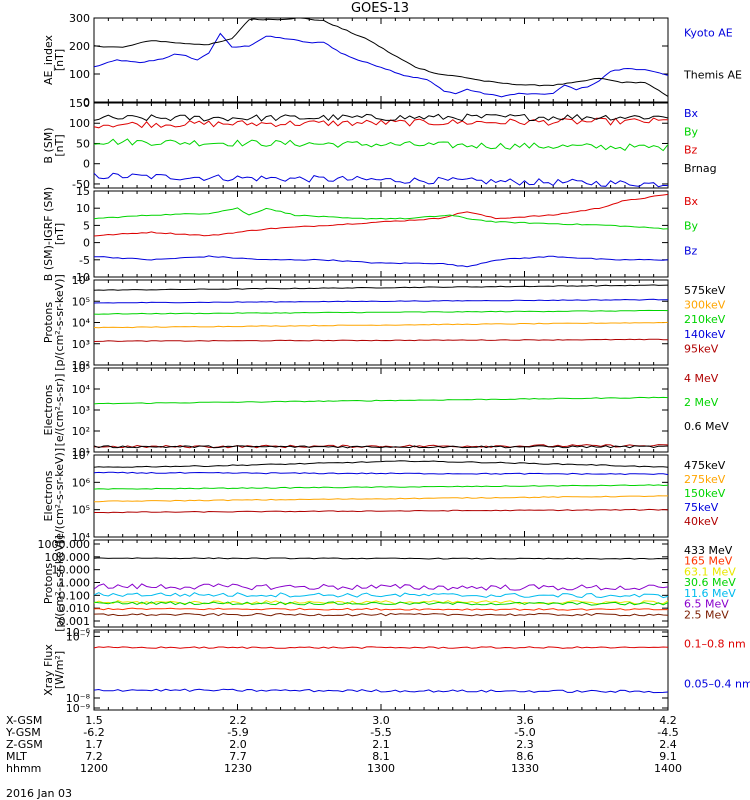 This screenshot has width=750, height=800. Describe the element at coordinates (380, 499) in the screenshot. I see `series-line-275kev` at that location.